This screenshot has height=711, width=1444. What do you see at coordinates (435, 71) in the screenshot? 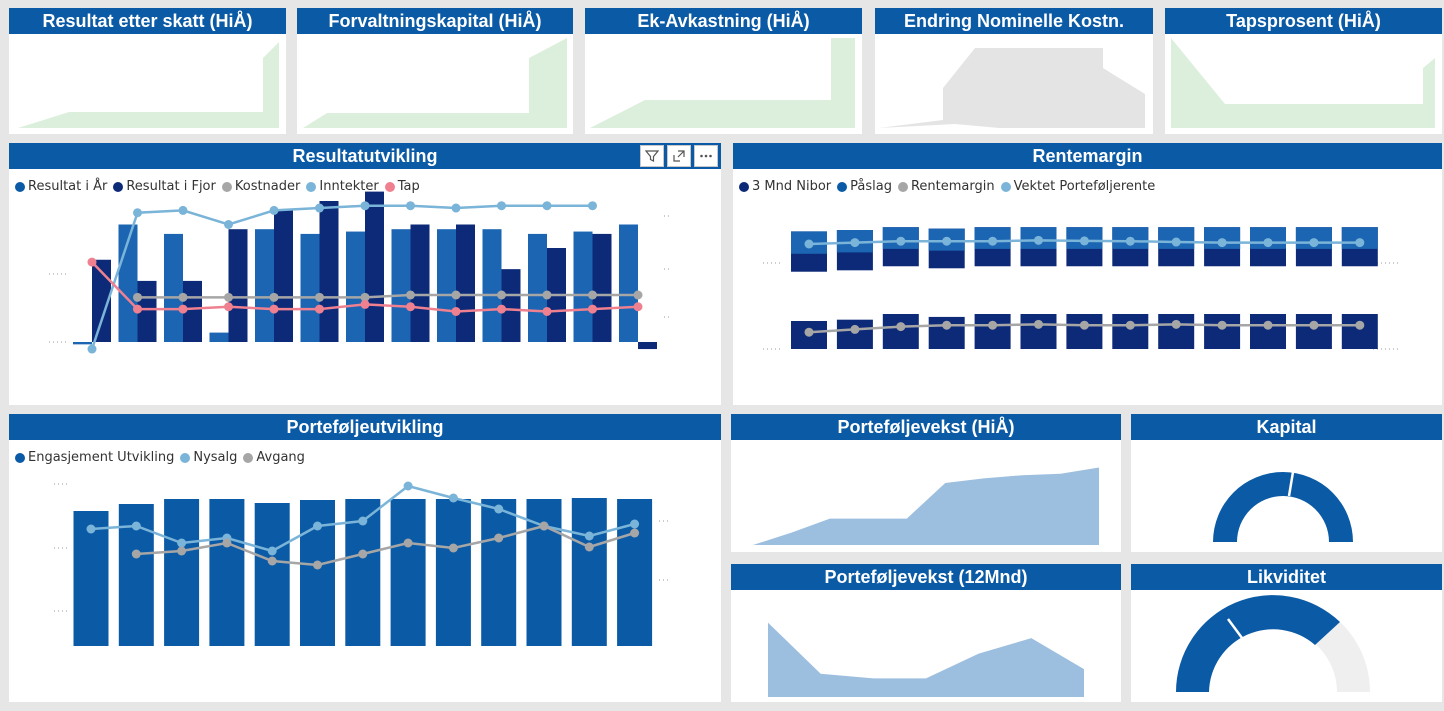
I see `kpi-card-forvaltning: Forvaltningskapital (HiÅ)` at bounding box center [435, 71].